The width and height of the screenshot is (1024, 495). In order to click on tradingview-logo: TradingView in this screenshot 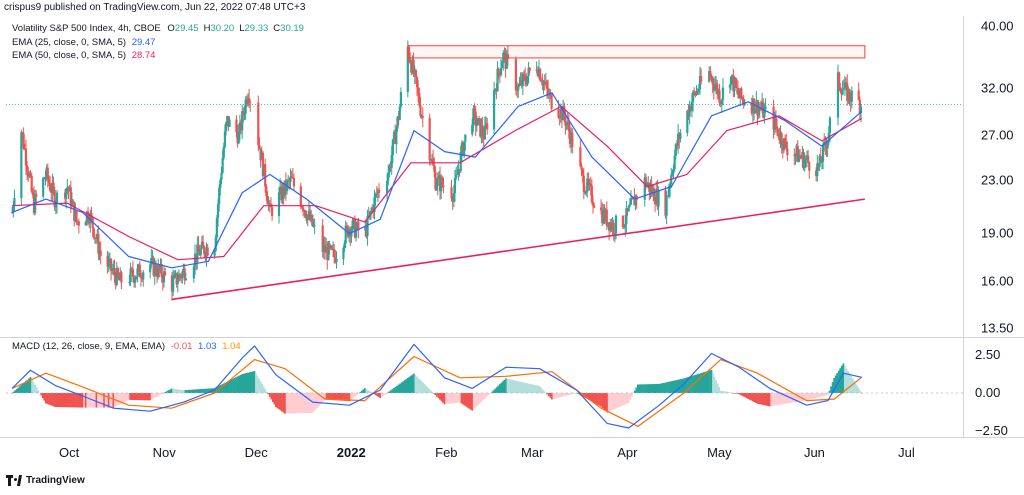, I will do `click(45, 480)`.